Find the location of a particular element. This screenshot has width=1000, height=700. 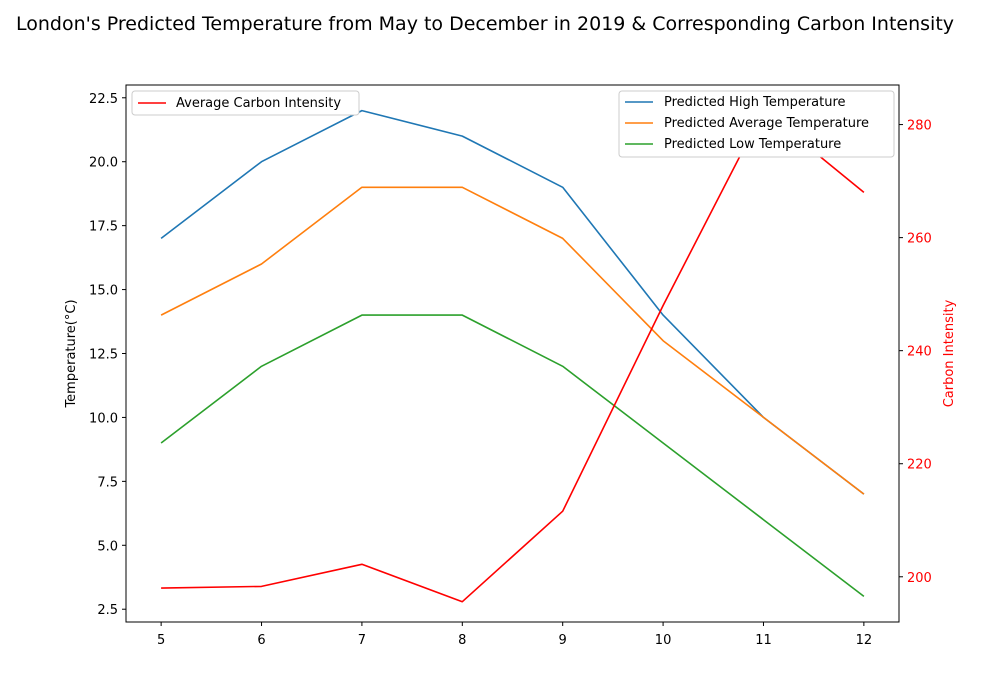

x-tick-label: 7 is located at coordinates (362, 640).